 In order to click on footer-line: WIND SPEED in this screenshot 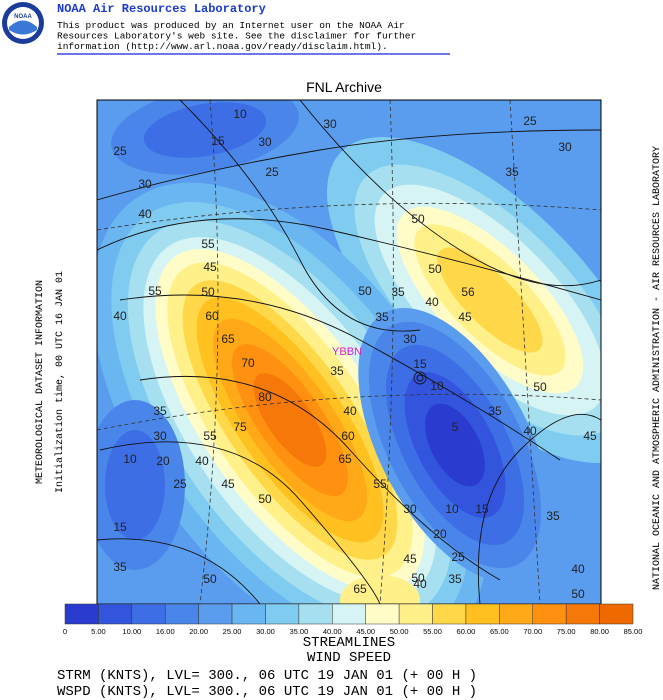, I will do `click(349, 658)`.